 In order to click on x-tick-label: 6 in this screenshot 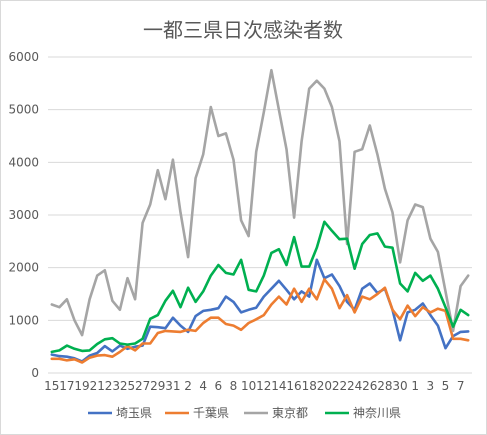, I will do `click(219, 386)`.